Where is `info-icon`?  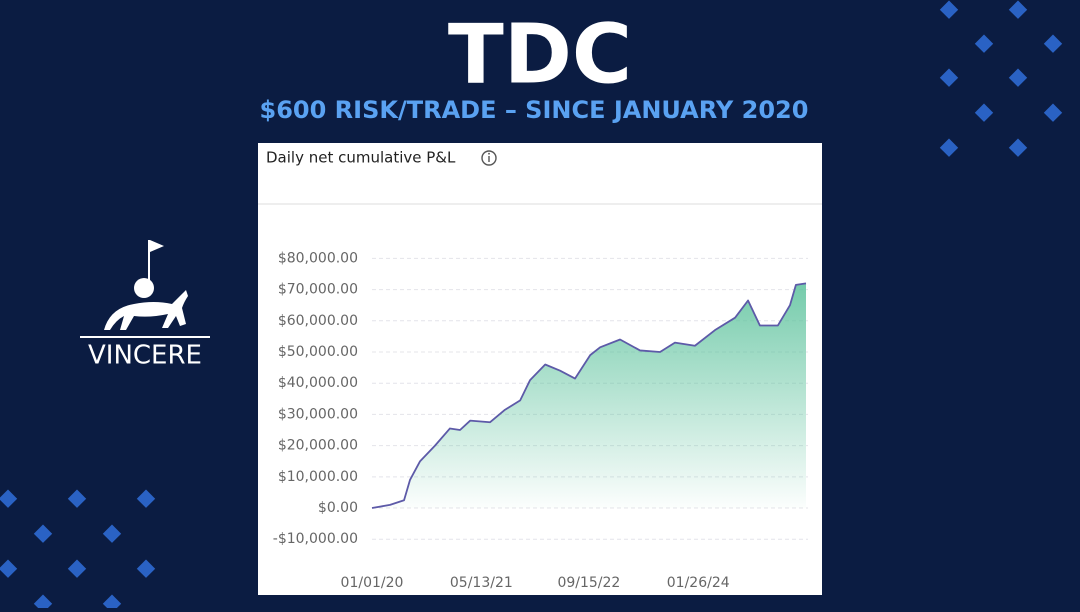 info-icon is located at coordinates (489, 158).